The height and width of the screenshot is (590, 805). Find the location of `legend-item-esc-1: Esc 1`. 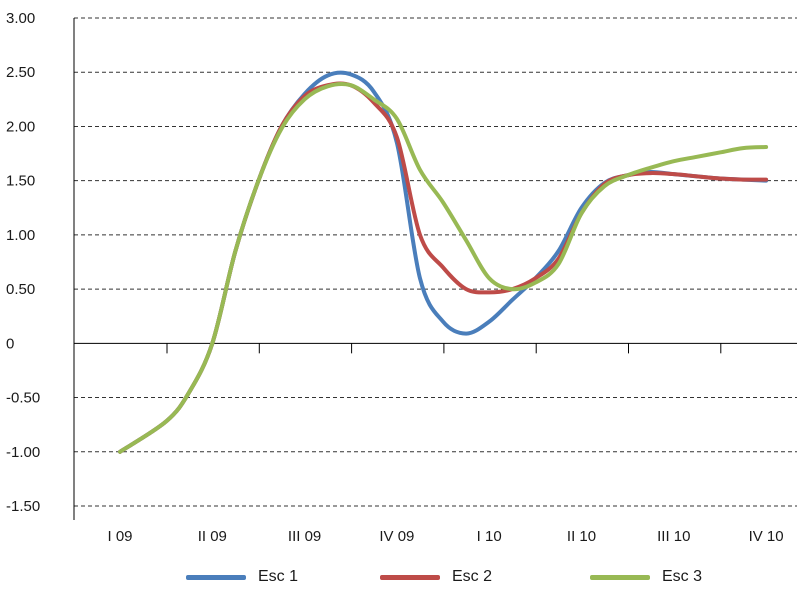

legend-item-esc-1: Esc 1 is located at coordinates (242, 577).